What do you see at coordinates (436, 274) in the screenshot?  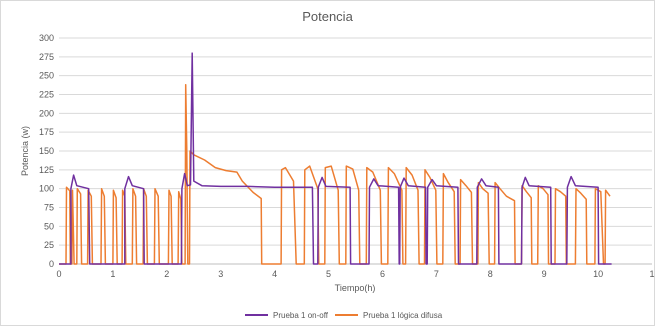 I see `x-tick-label: 7` at bounding box center [436, 274].